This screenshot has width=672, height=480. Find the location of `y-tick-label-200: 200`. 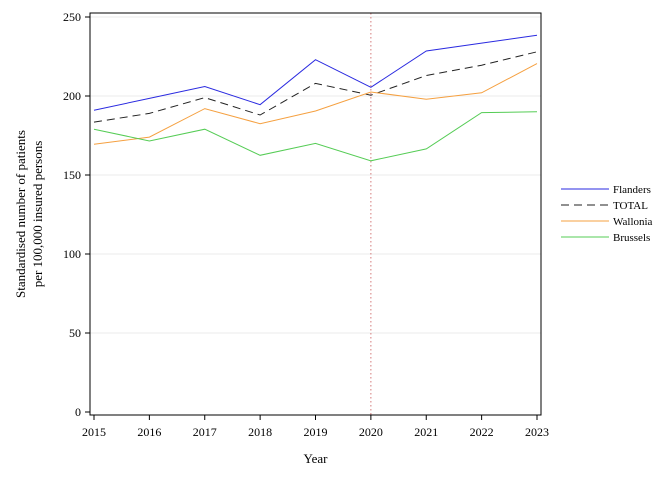

y-tick-label-200: 200 is located at coordinates (72, 96).